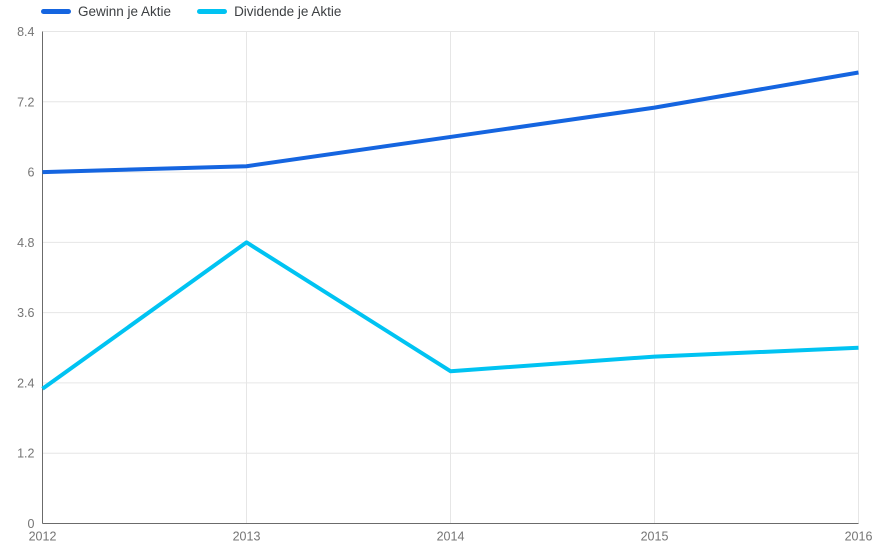  What do you see at coordinates (25, 243) in the screenshot?
I see `y-axis-tick-label: 4.8` at bounding box center [25, 243].